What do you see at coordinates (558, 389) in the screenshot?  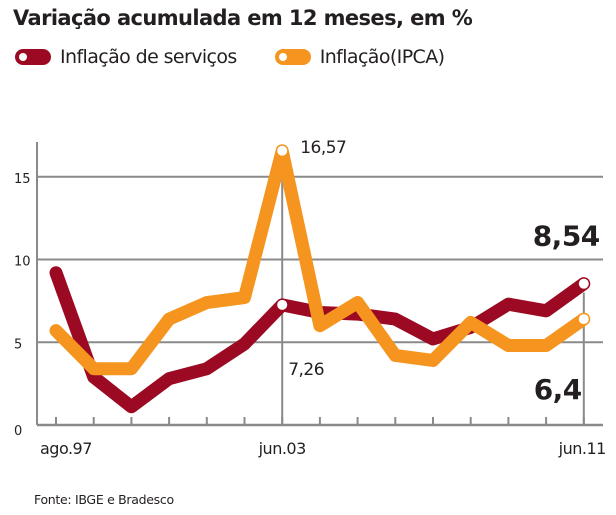 I see `data-label: 6,4` at bounding box center [558, 389].